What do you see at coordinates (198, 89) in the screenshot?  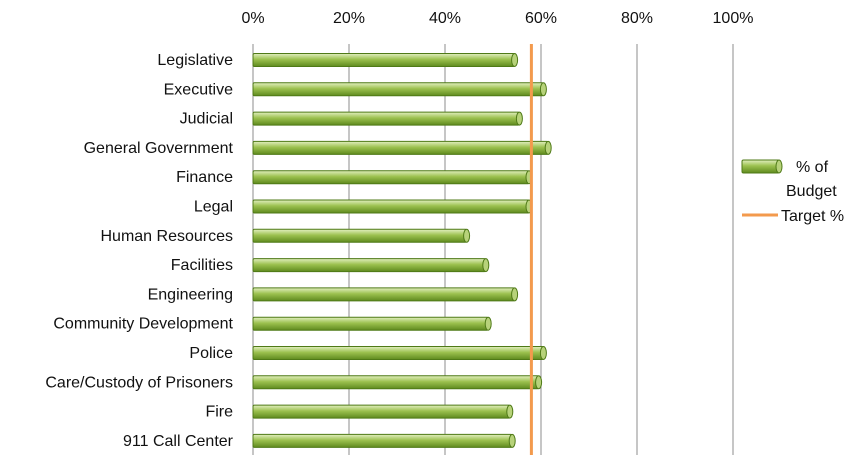 I see `category-label: Executive` at bounding box center [198, 89].